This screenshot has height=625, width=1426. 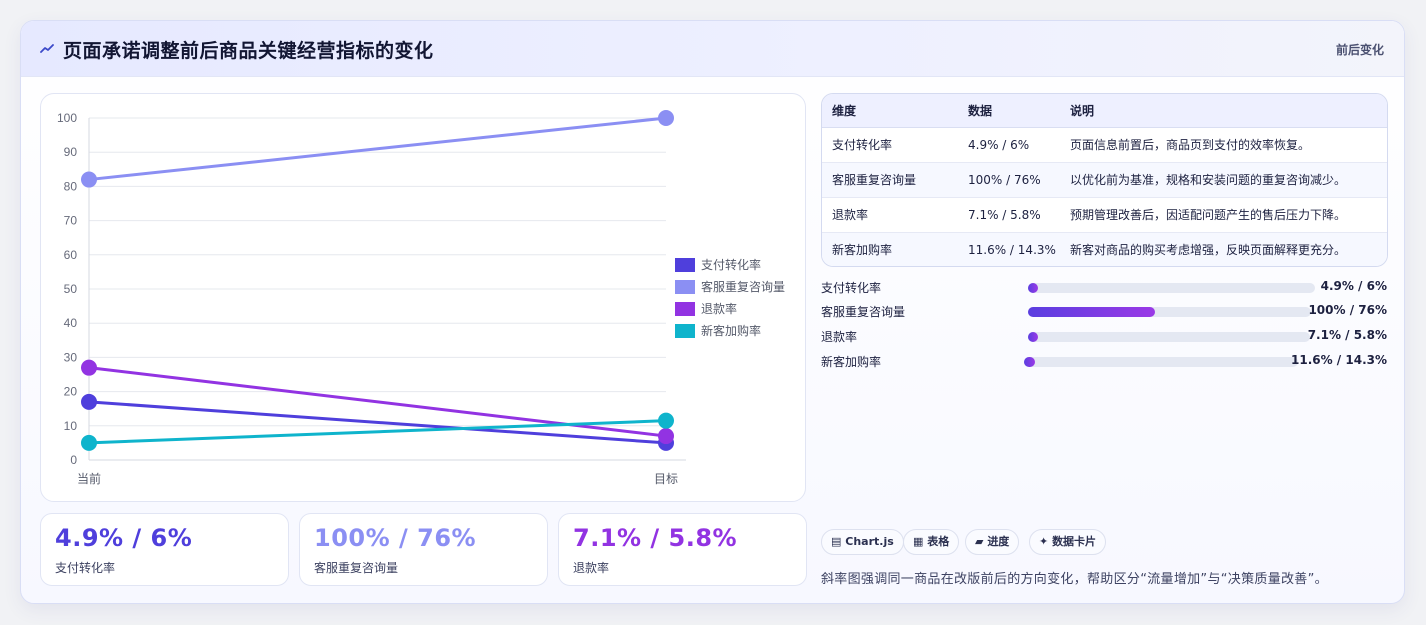 I want to click on table-cell: 页面信息前置后，商品页到支付的效率恢复。, so click(x=1223, y=145).